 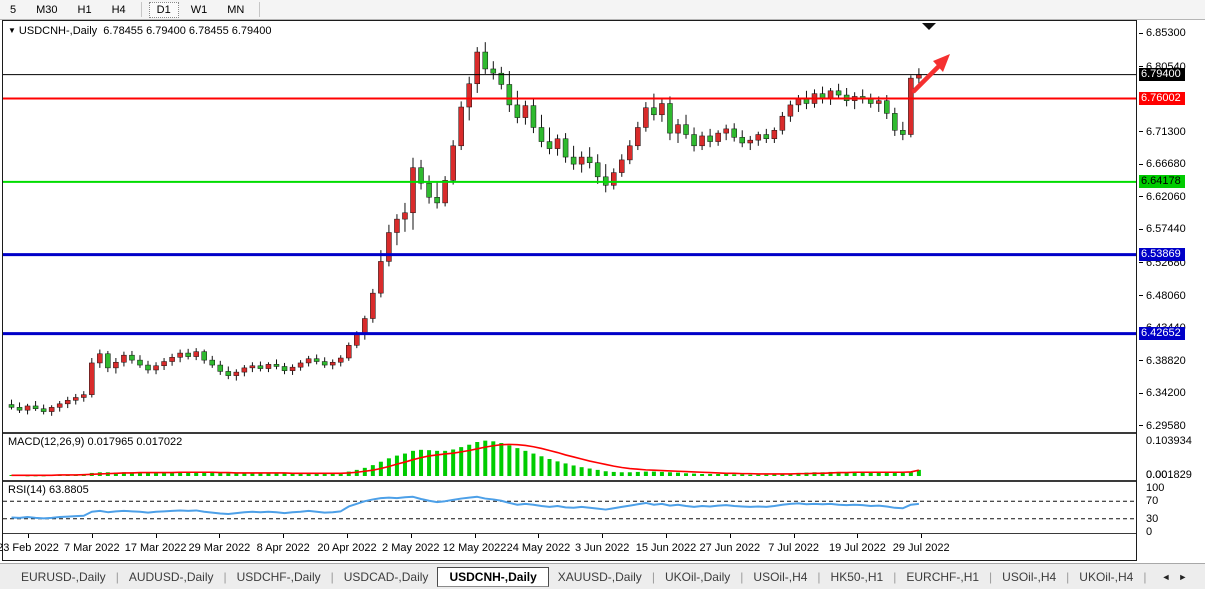 What do you see at coordinates (930, 74) in the screenshot?
I see `up-arrow-annotation` at bounding box center [930, 74].